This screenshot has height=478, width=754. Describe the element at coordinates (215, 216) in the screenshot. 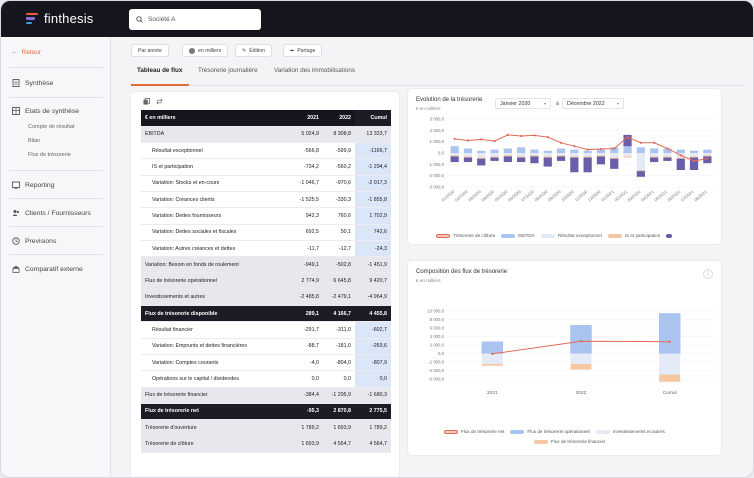

I see `row-label: Variation: Dettes fournisseurs` at that location.